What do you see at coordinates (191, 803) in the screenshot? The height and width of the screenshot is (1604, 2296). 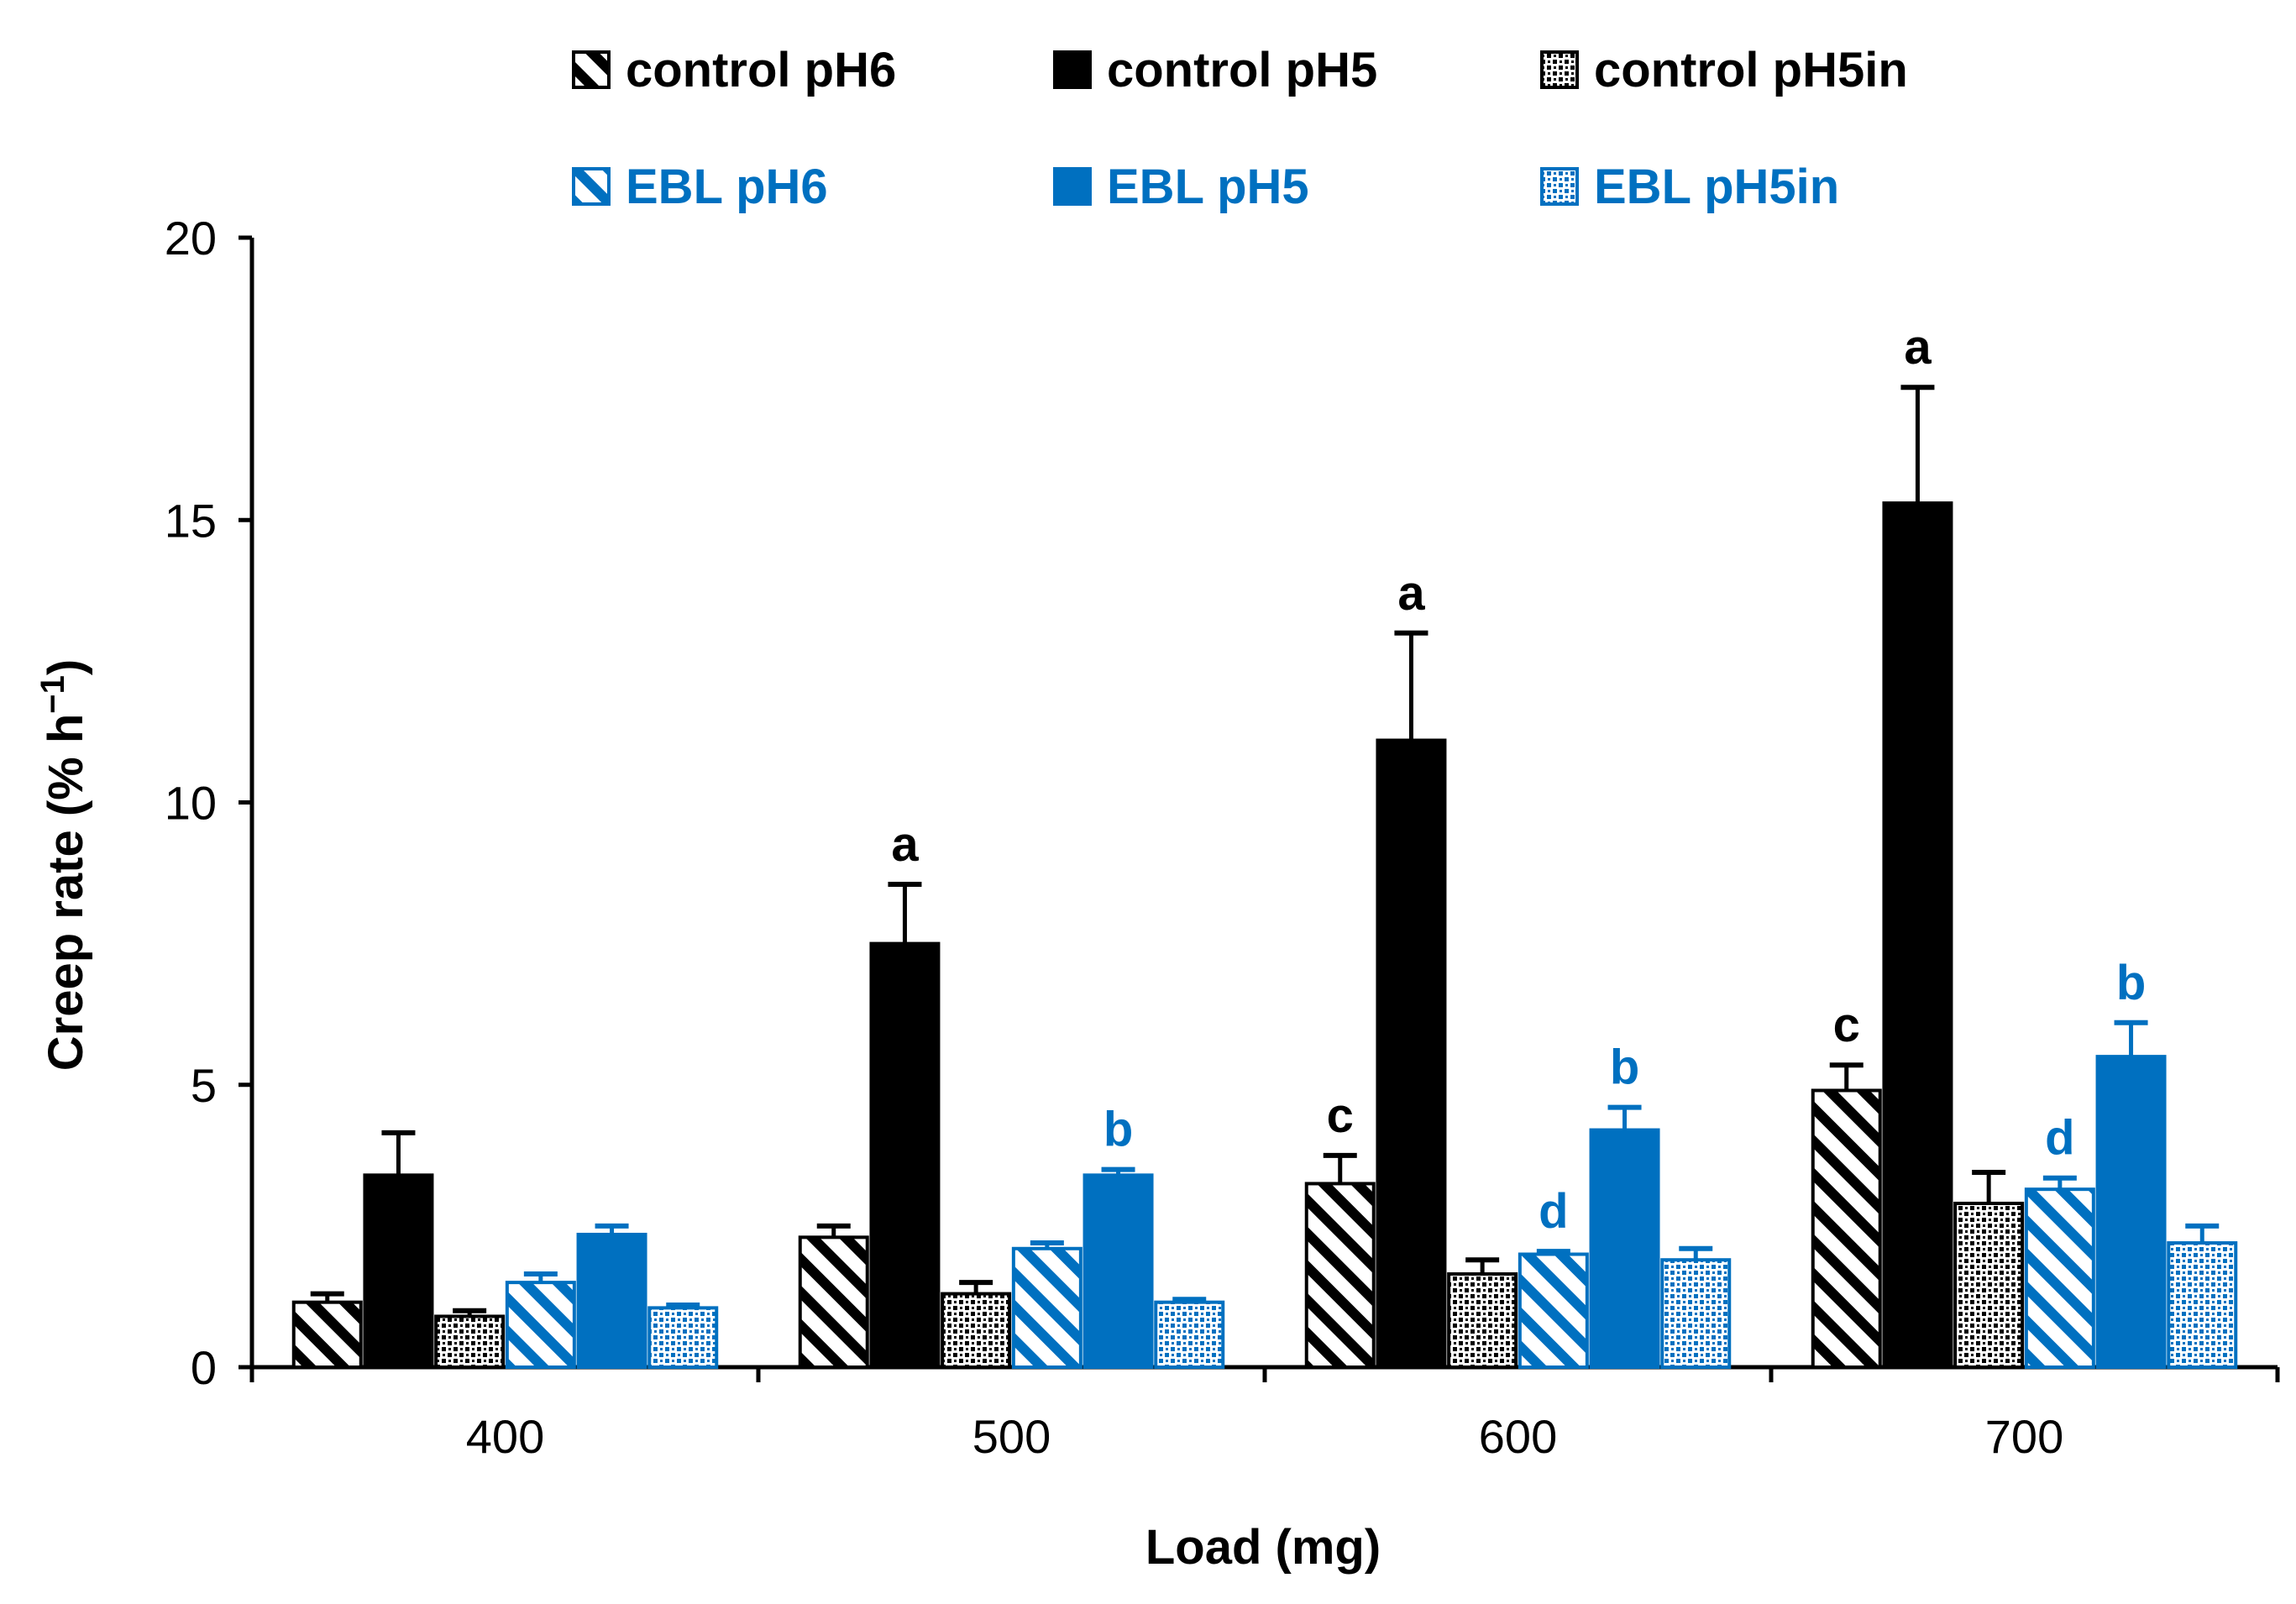 I see `y-tick-label: 10` at bounding box center [191, 803].